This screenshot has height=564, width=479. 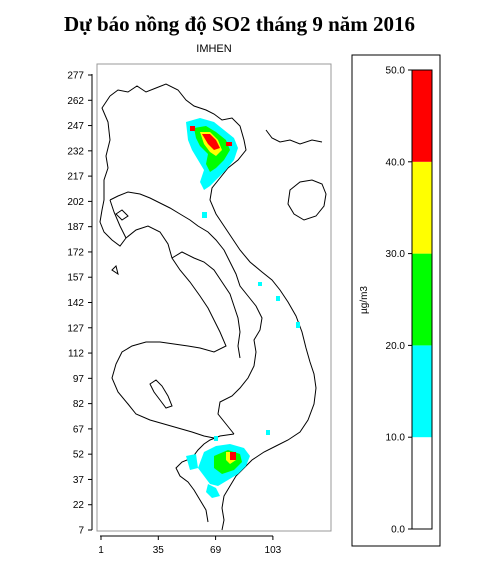 What do you see at coordinates (75, 126) in the screenshot?
I see `y-tick-label: 247` at bounding box center [75, 126].